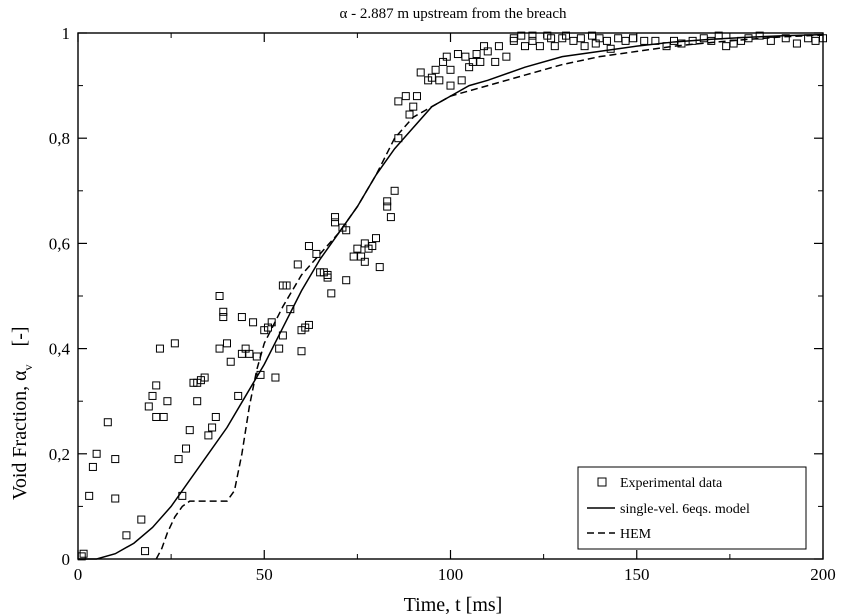 The image size is (842, 614). Describe the element at coordinates (66, 559) in the screenshot. I see `y-tick-label: 0` at that location.